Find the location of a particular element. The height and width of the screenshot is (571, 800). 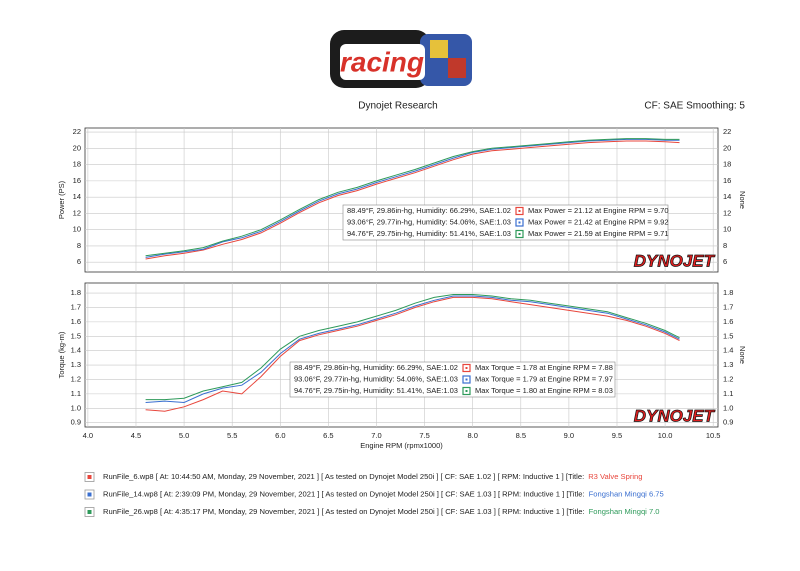

x-tick-label: 5.5 is located at coordinates (232, 435).